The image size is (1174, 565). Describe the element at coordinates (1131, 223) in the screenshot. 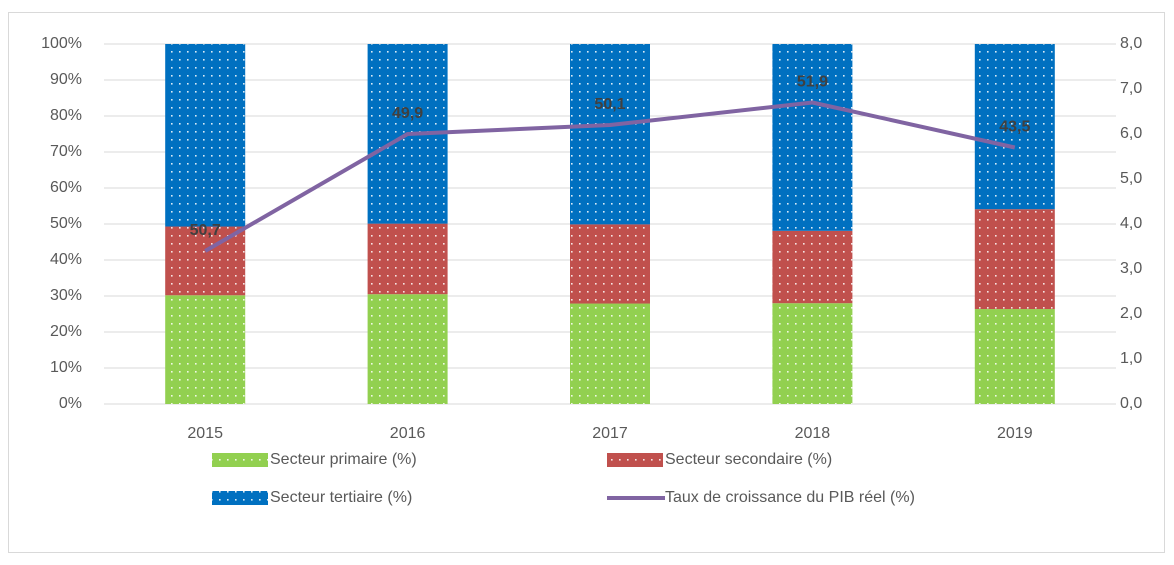

I see `y2-tick-label: 4,0` at that location.